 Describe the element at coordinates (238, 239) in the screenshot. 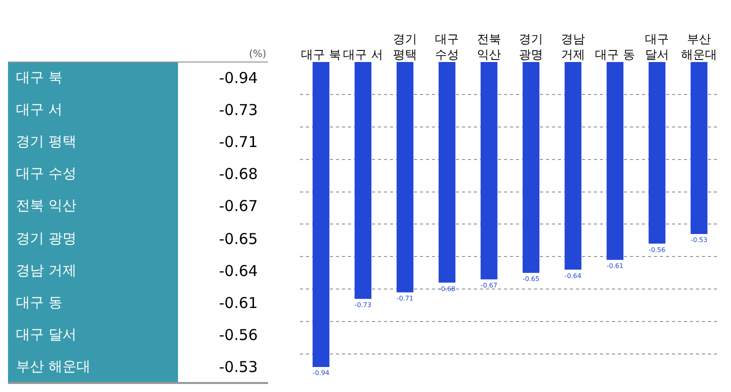

I see `data-label: -0.65` at that location.